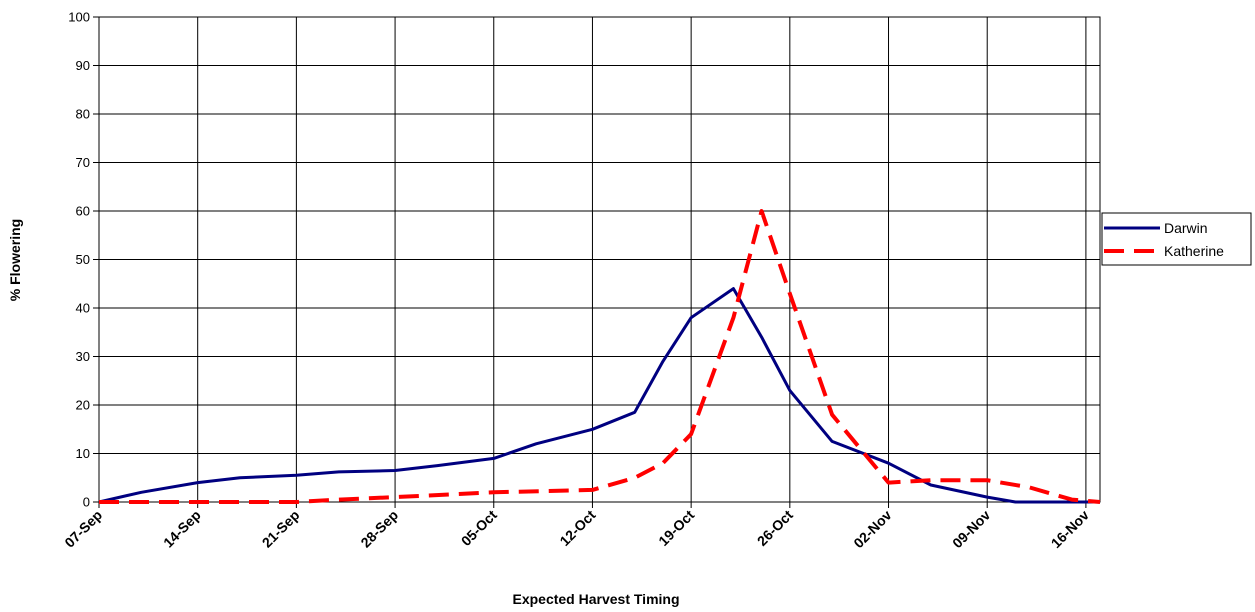 Image resolution: width=1255 pixels, height=612 pixels. I want to click on x-tick-label: 26-Oct, so click(775, 528).